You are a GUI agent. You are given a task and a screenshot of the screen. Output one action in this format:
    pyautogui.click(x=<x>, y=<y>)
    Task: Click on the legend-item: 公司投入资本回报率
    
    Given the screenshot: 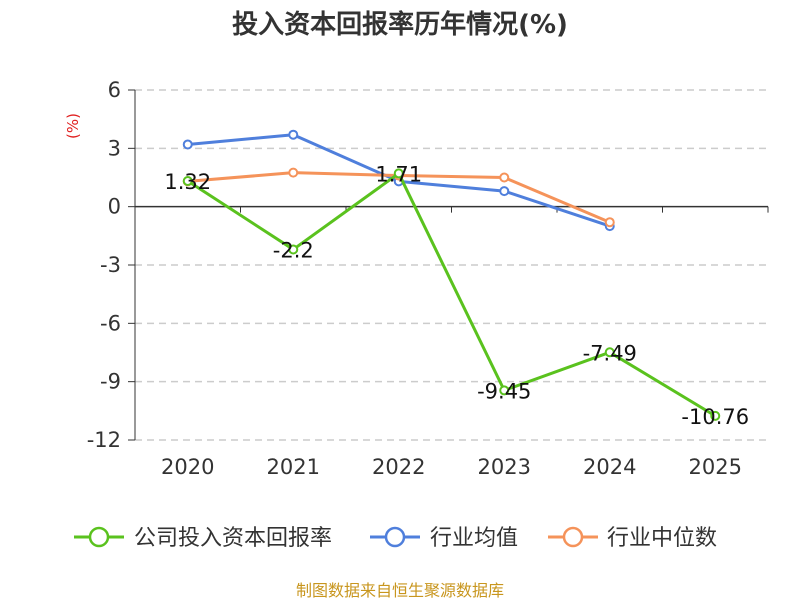 What is the action you would take?
    pyautogui.click(x=203, y=538)
    